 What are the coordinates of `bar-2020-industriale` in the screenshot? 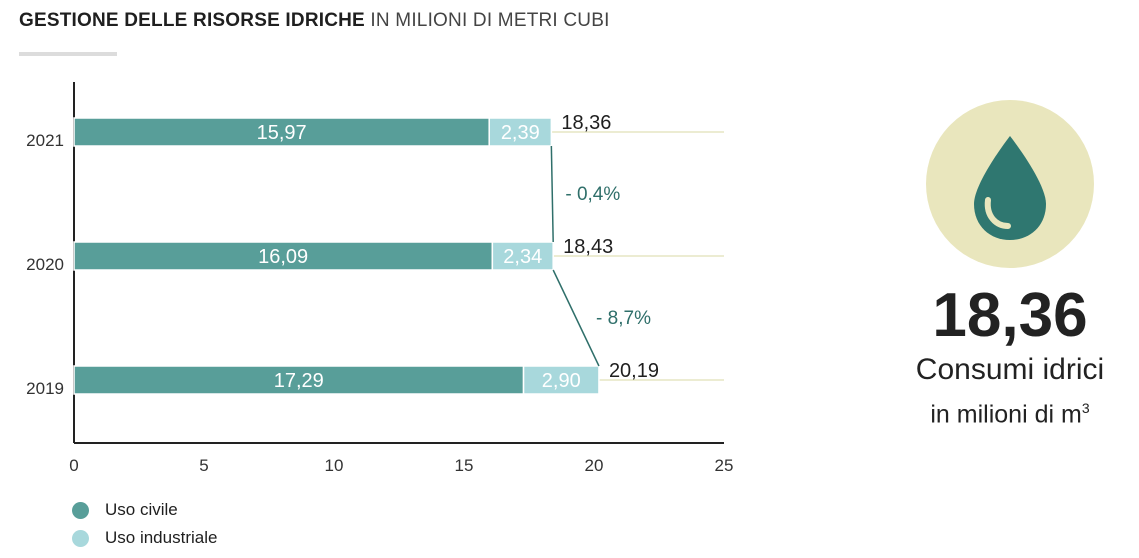 It's located at (522, 256).